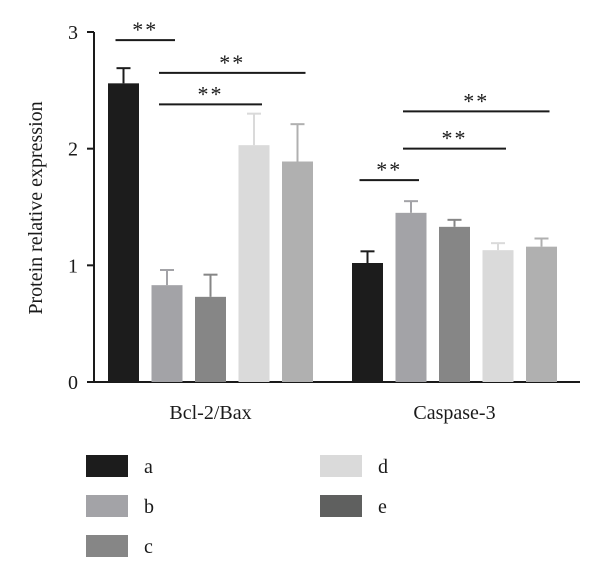 This screenshot has width=600, height=578. What do you see at coordinates (73, 266) in the screenshot?
I see `y-tick-label: 1` at bounding box center [73, 266].